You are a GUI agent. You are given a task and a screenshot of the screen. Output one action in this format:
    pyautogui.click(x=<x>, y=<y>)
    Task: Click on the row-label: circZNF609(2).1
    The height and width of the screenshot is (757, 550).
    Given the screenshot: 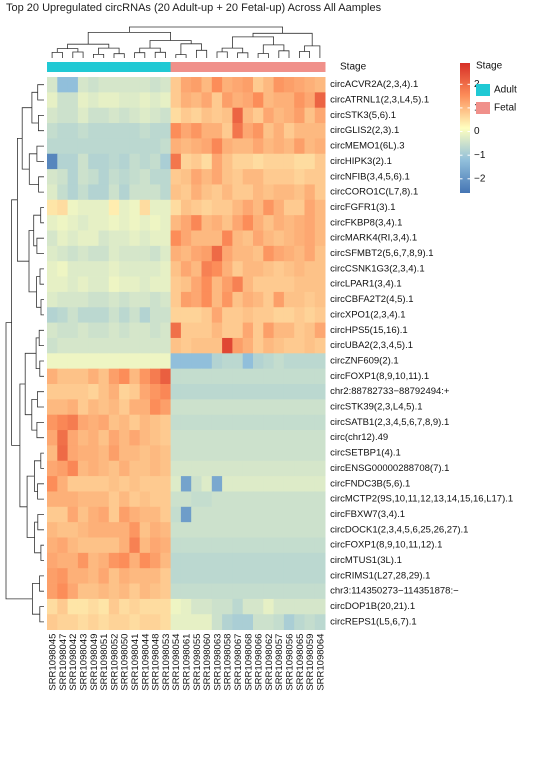 What is the action you would take?
    pyautogui.click(x=364, y=360)
    